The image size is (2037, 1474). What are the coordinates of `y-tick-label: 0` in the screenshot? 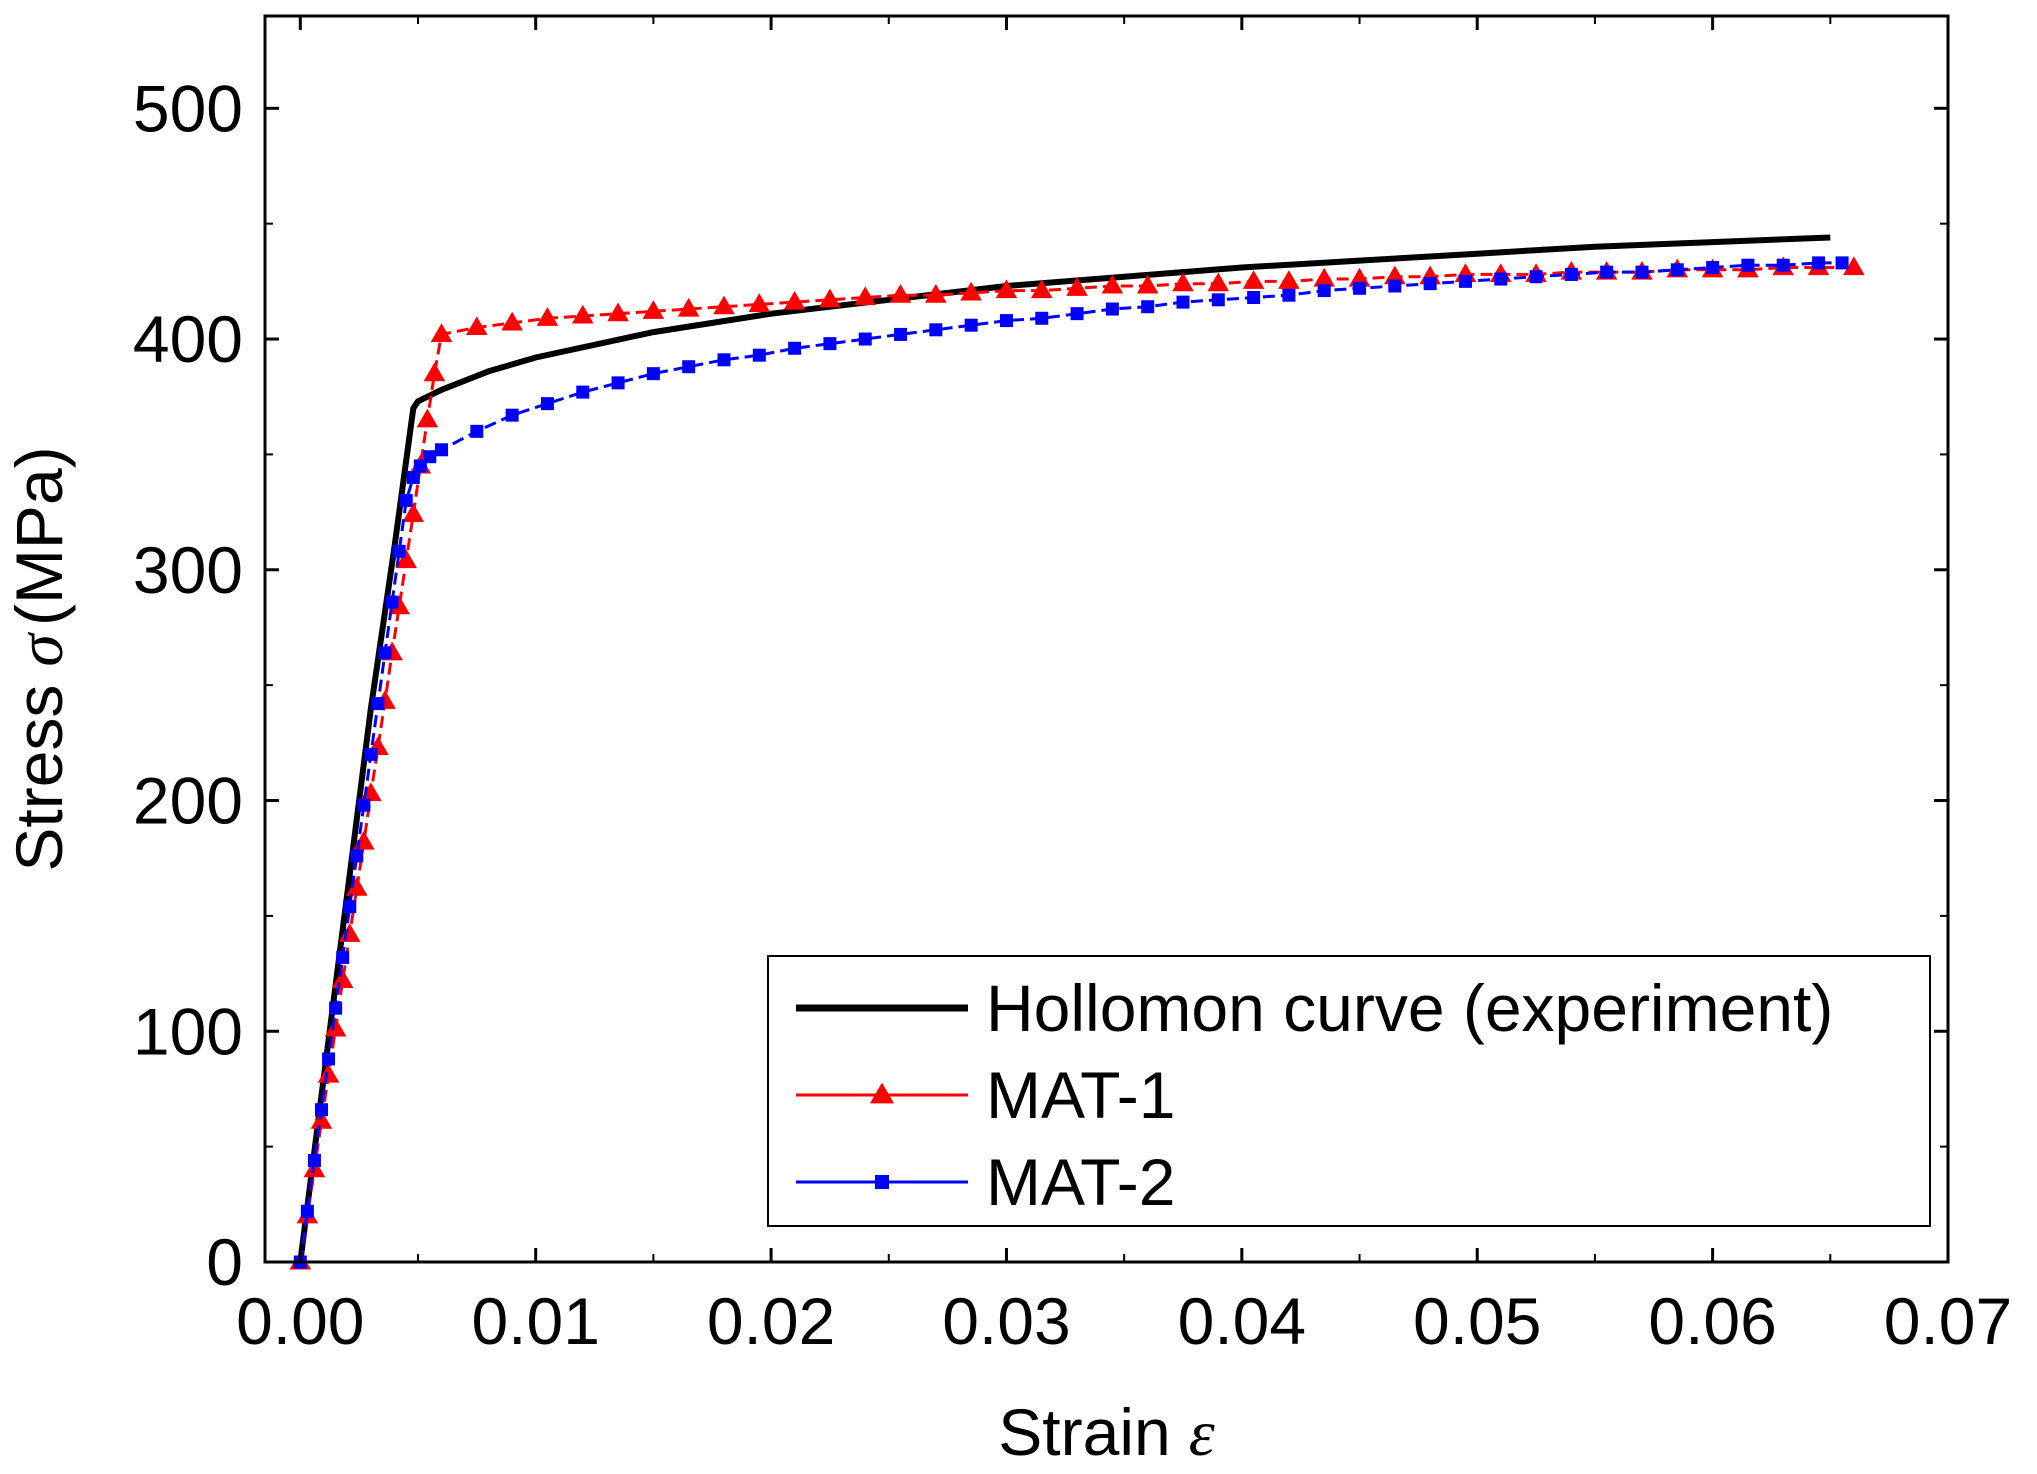 It's located at (224, 1262).